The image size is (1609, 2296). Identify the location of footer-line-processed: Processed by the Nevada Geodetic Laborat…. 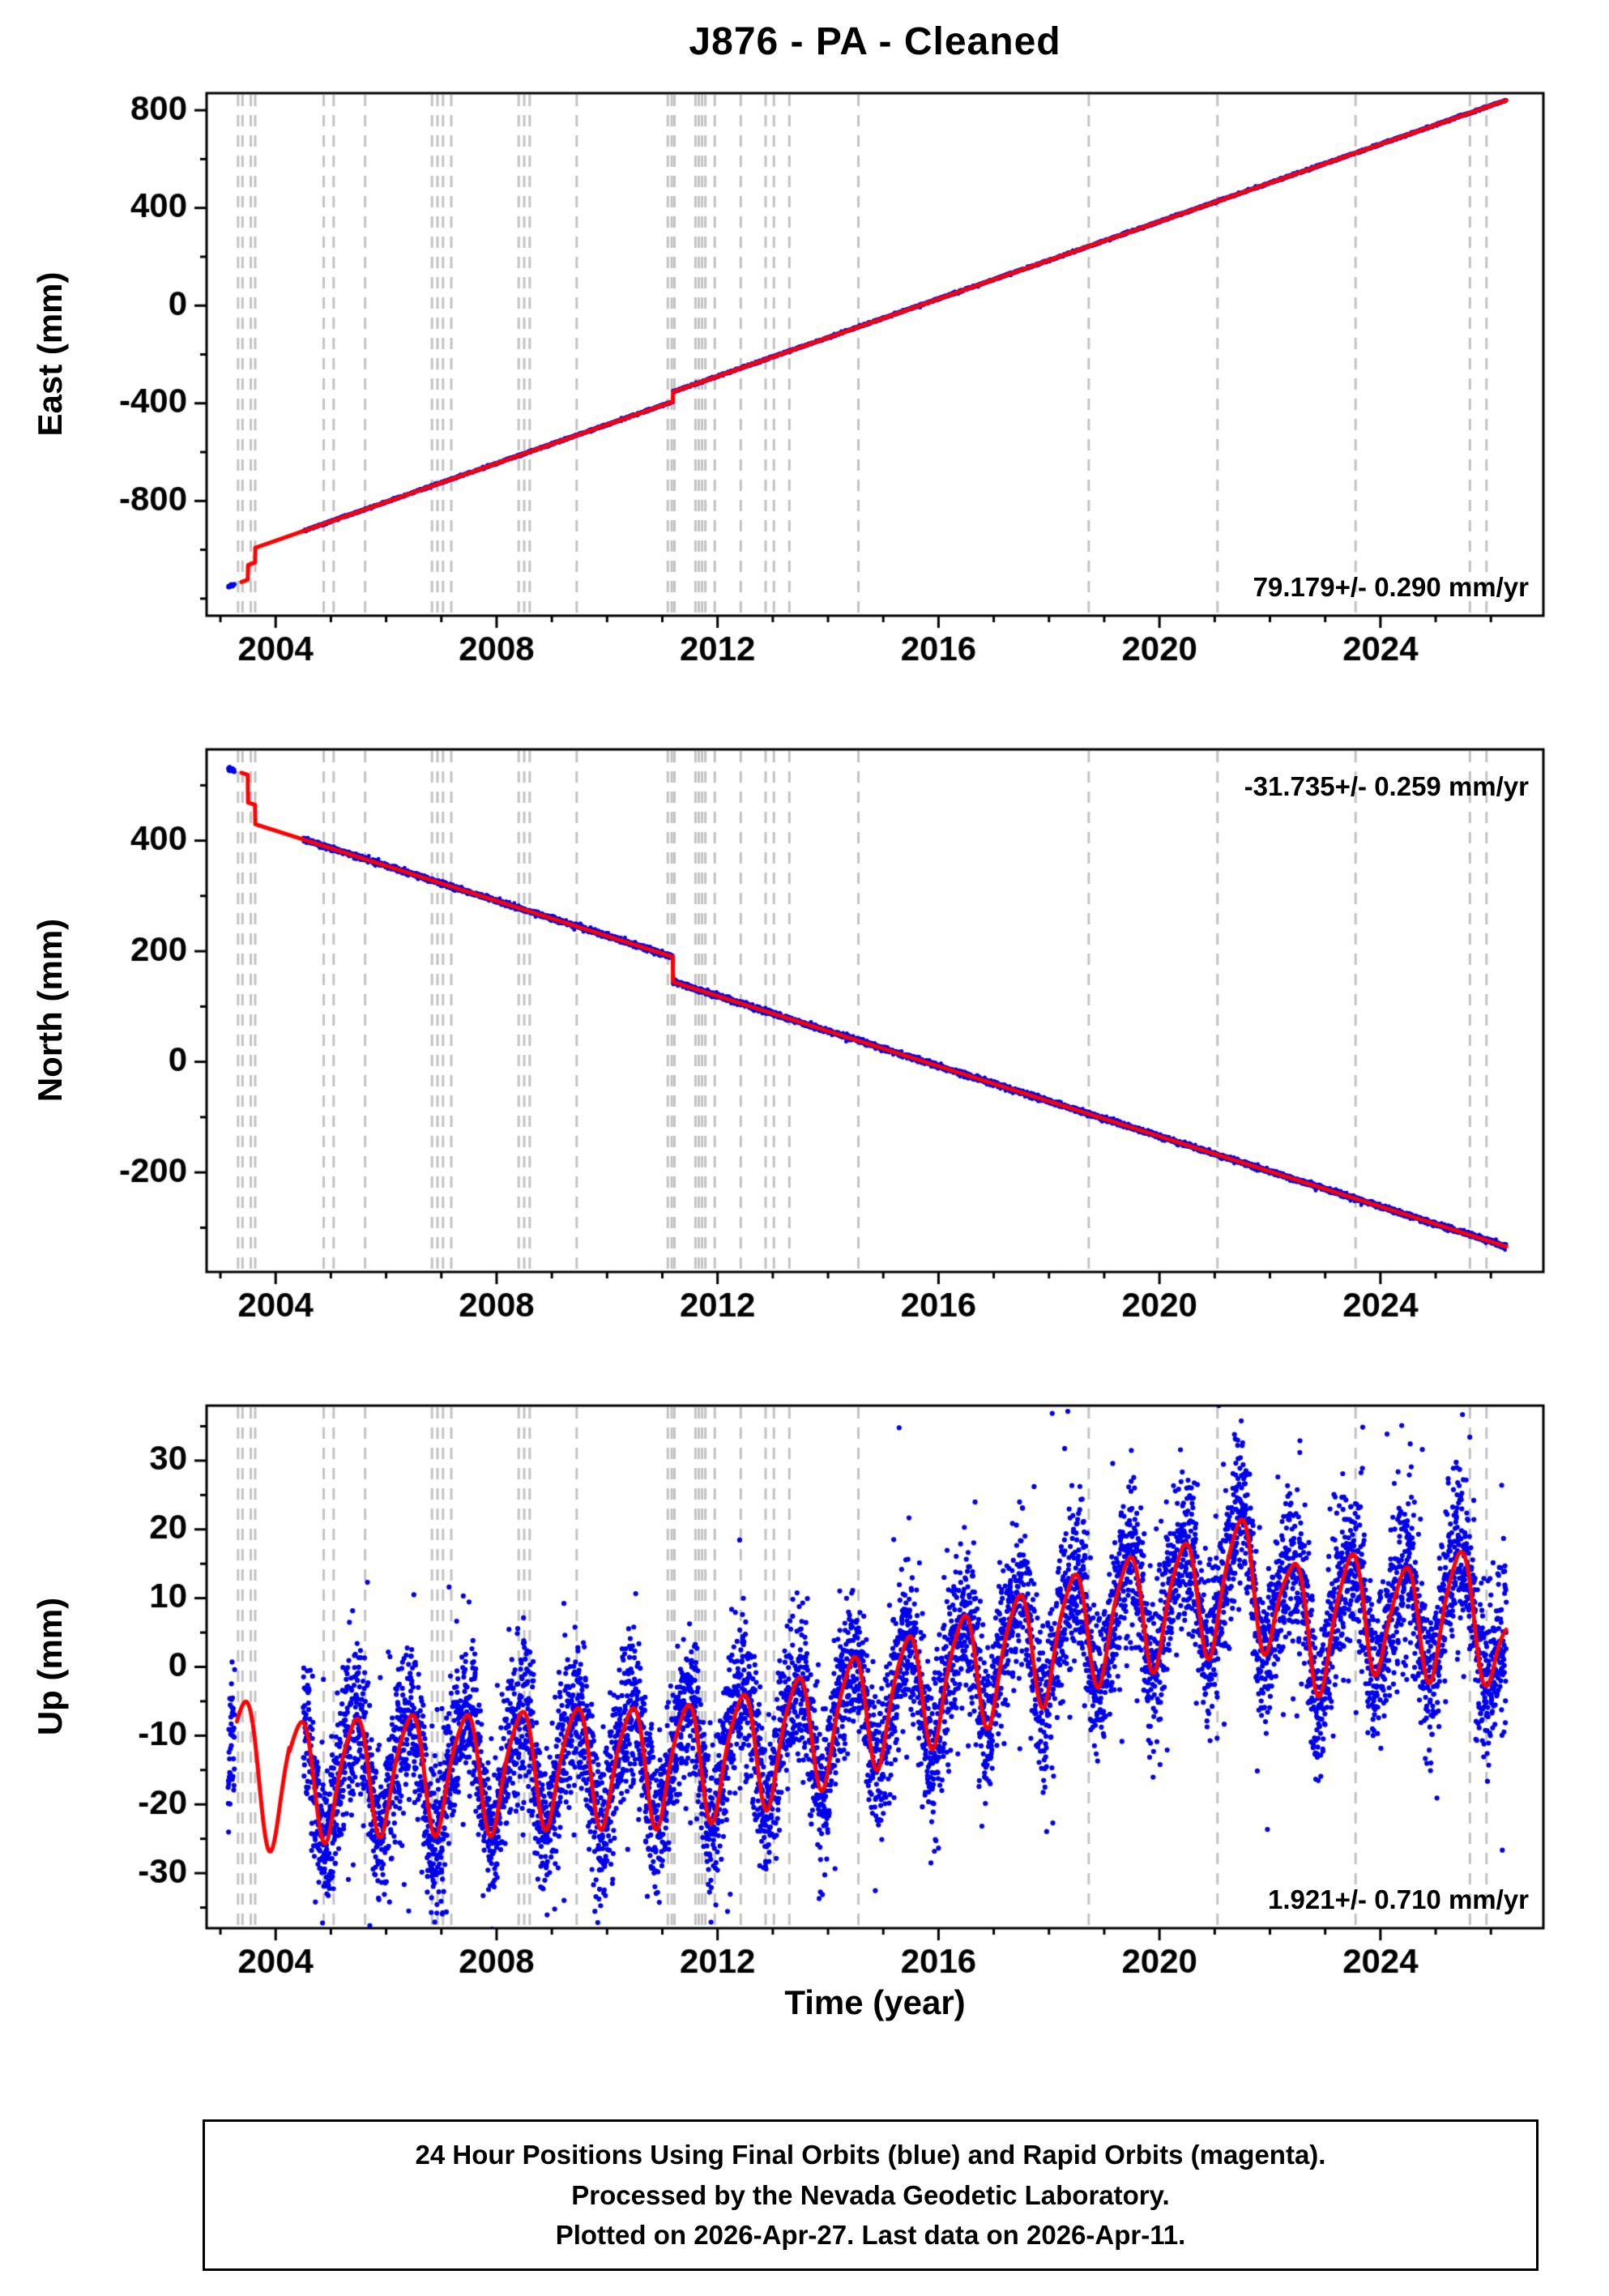
(871, 2195).